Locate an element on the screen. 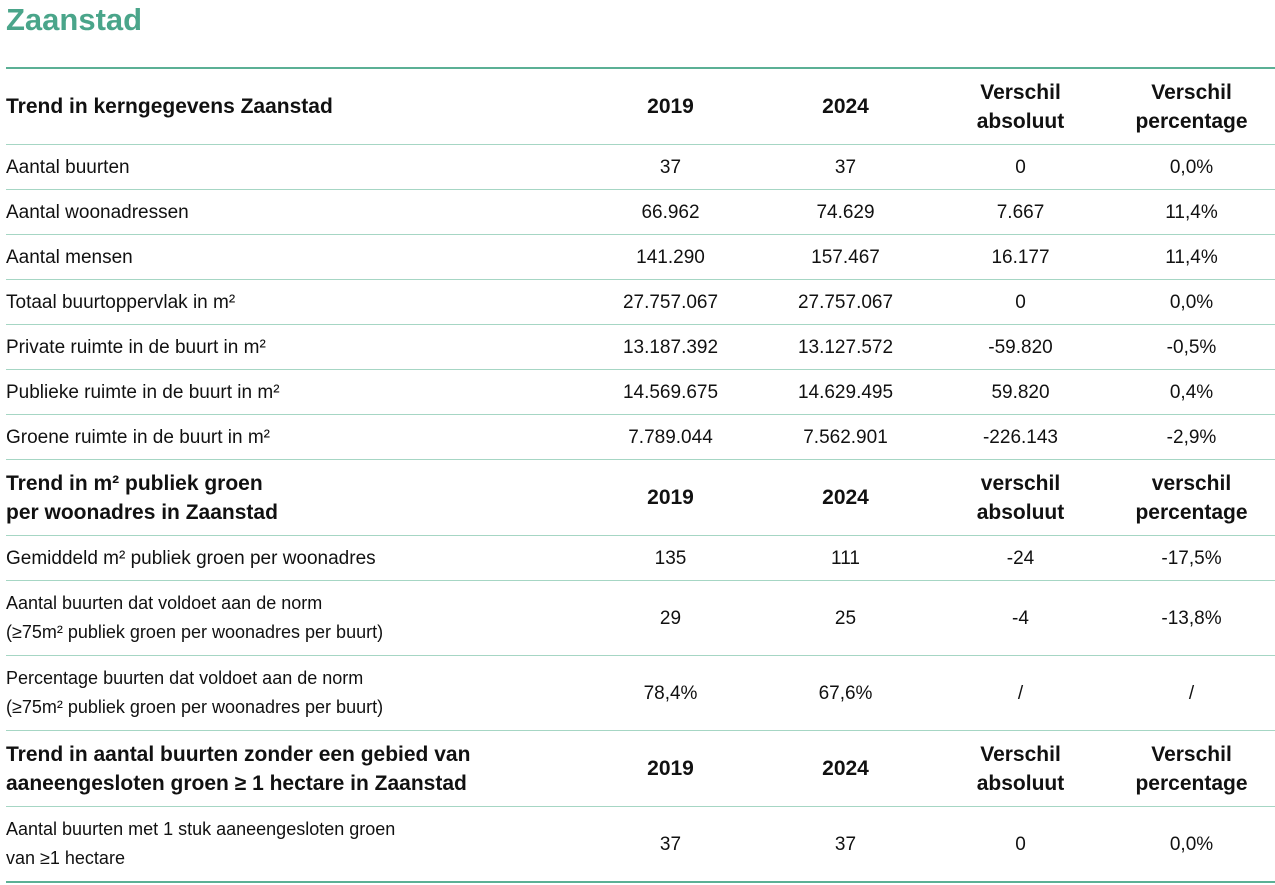 Image resolution: width=1275 pixels, height=885 pixels. value-cell: 14.629.495 is located at coordinates (845, 392).